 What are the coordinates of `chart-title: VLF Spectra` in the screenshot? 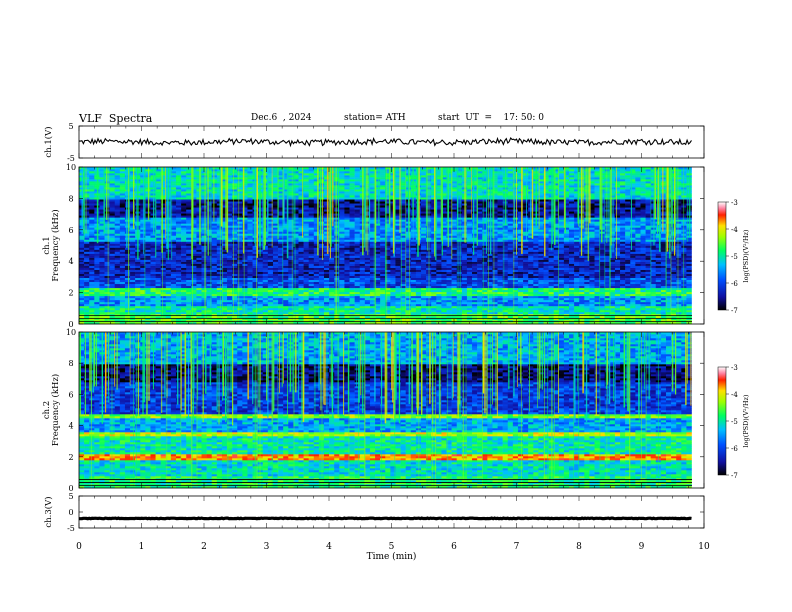 It's located at (116, 118).